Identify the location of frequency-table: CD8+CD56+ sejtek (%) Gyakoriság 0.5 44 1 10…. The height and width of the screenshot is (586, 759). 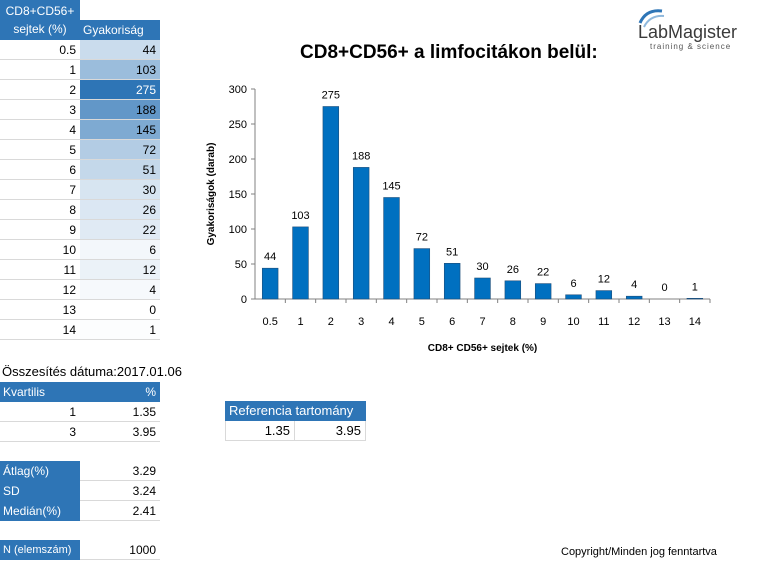
(80, 170).